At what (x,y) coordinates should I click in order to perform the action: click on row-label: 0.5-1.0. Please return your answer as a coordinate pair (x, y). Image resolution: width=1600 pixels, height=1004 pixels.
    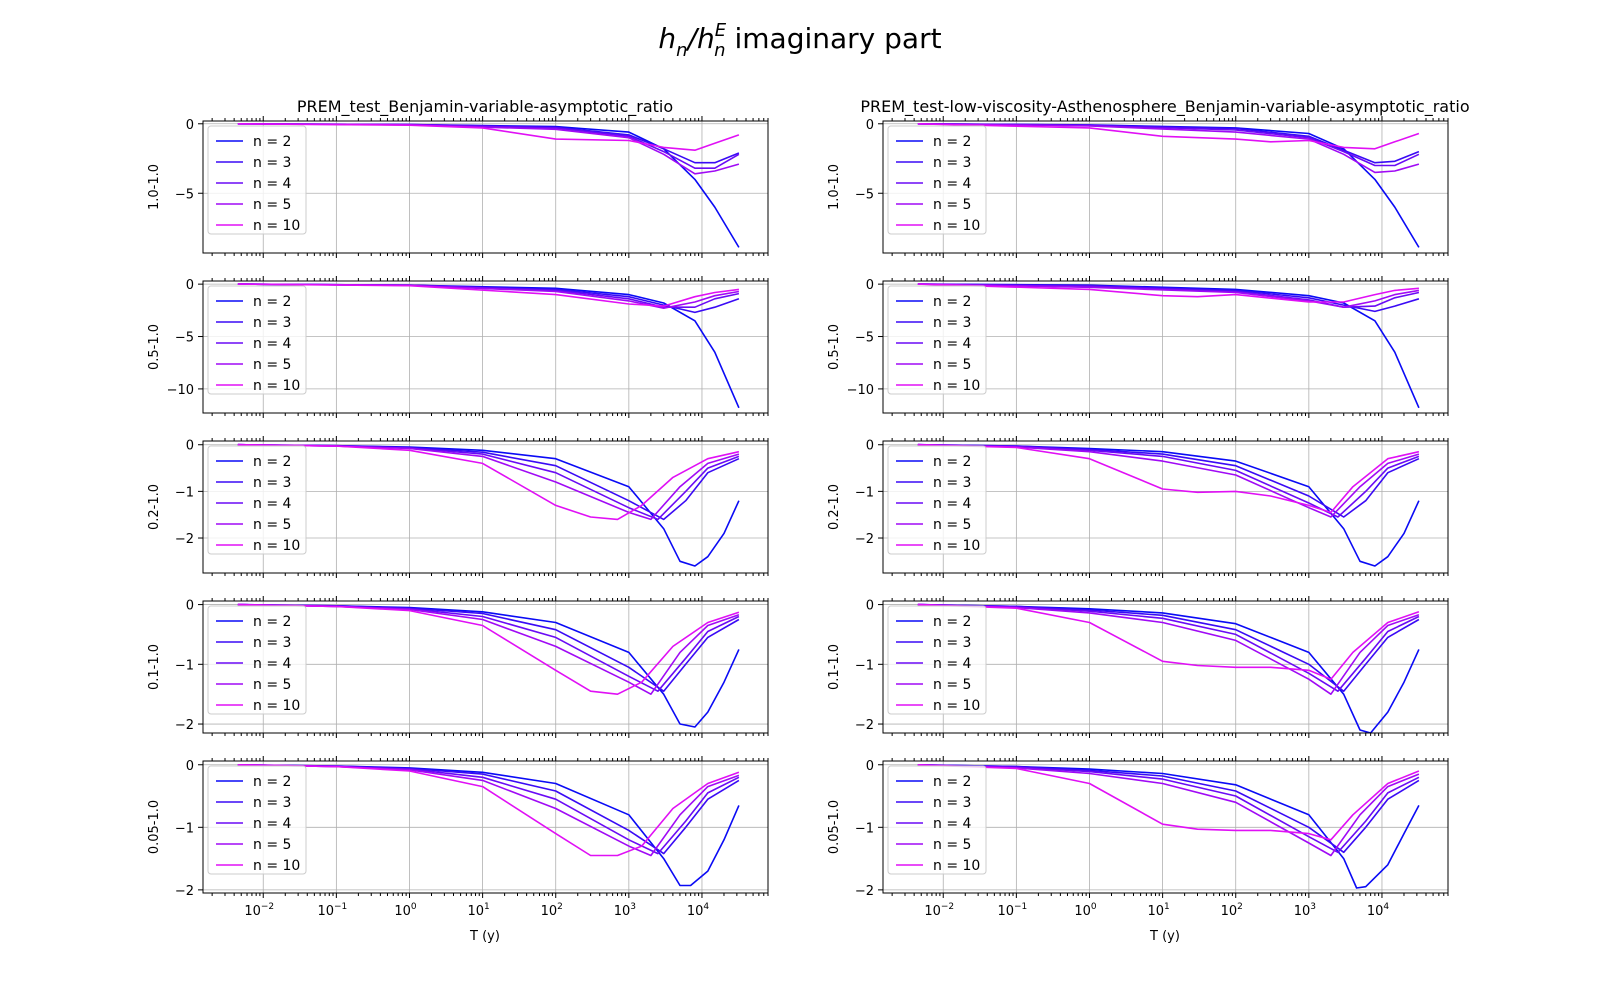
    Looking at the image, I should click on (834, 347).